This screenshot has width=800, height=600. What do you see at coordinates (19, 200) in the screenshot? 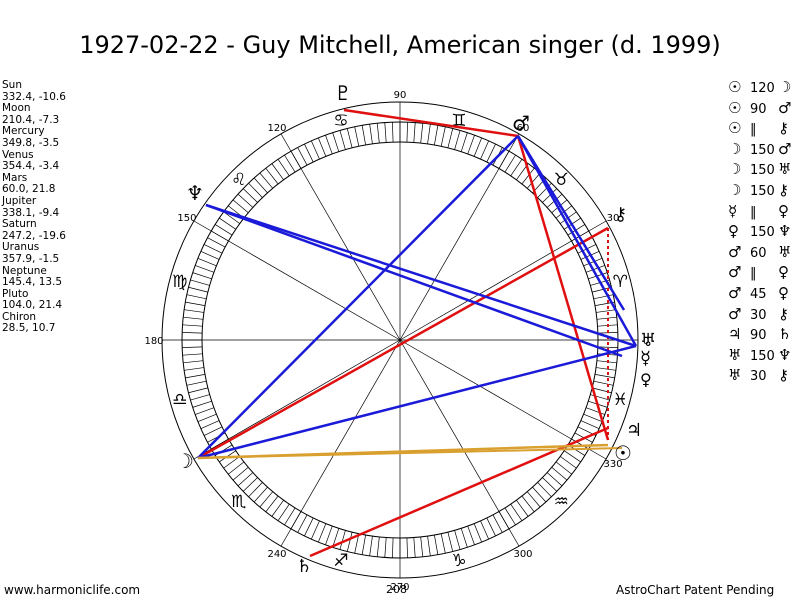
I see `planet-name: Jupiter` at bounding box center [19, 200].